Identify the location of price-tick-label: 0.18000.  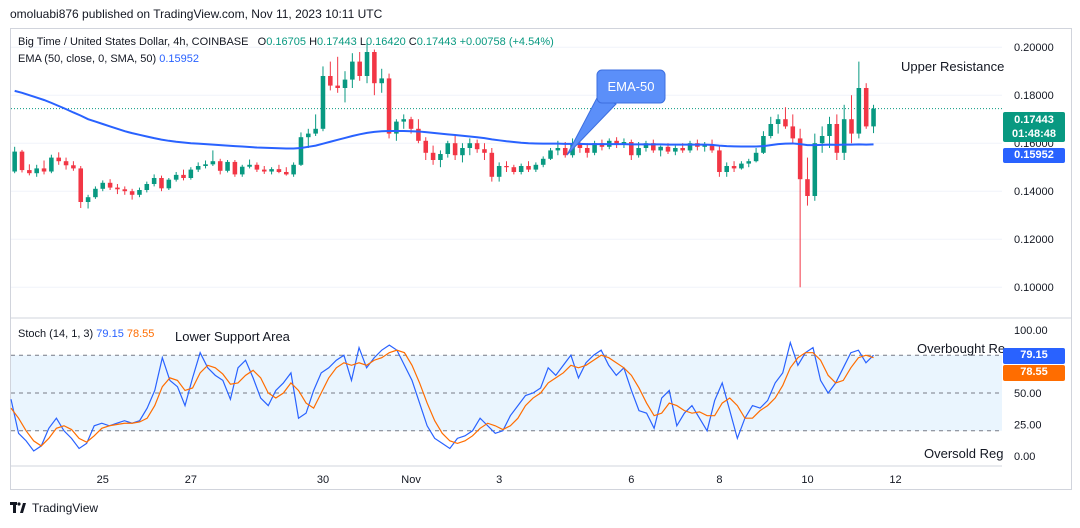
(1034, 96).